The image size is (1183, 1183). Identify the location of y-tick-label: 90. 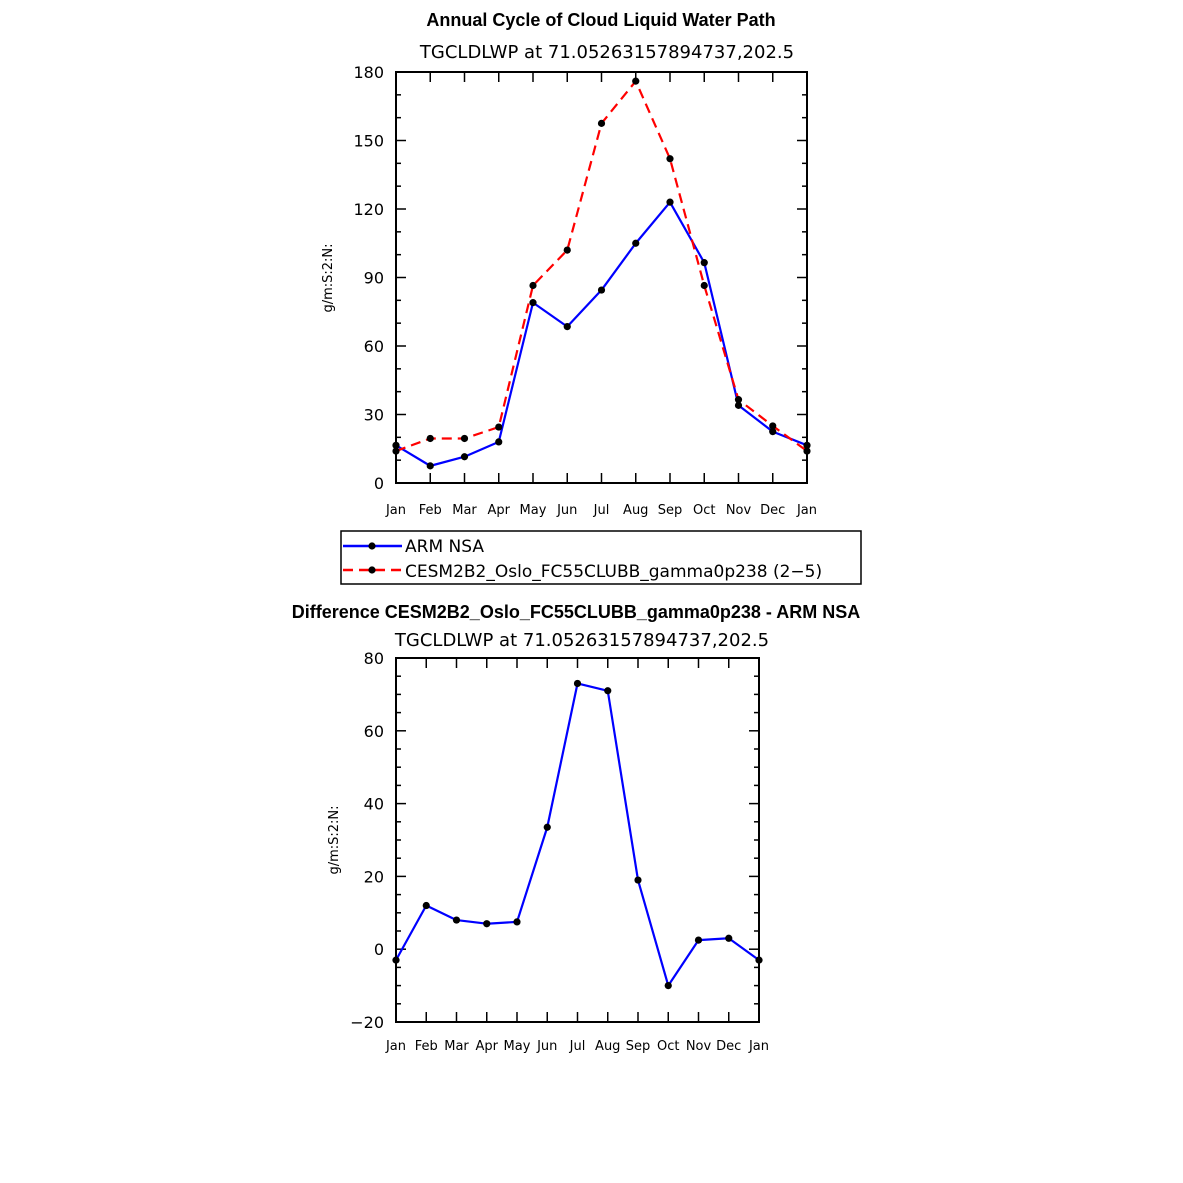
(374, 278).